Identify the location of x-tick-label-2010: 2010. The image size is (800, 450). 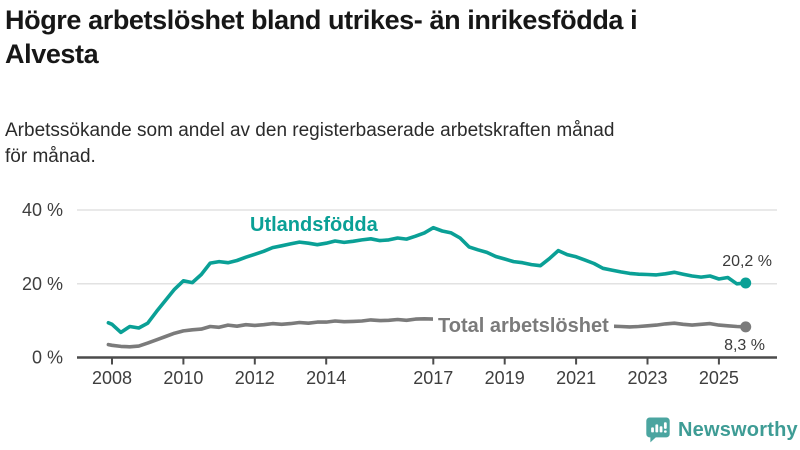
(183, 378).